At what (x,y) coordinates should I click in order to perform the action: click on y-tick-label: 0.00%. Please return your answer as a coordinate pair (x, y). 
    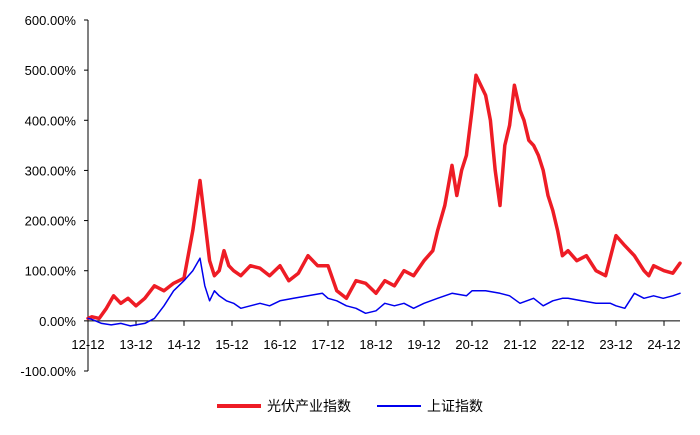
    Looking at the image, I should click on (57, 321).